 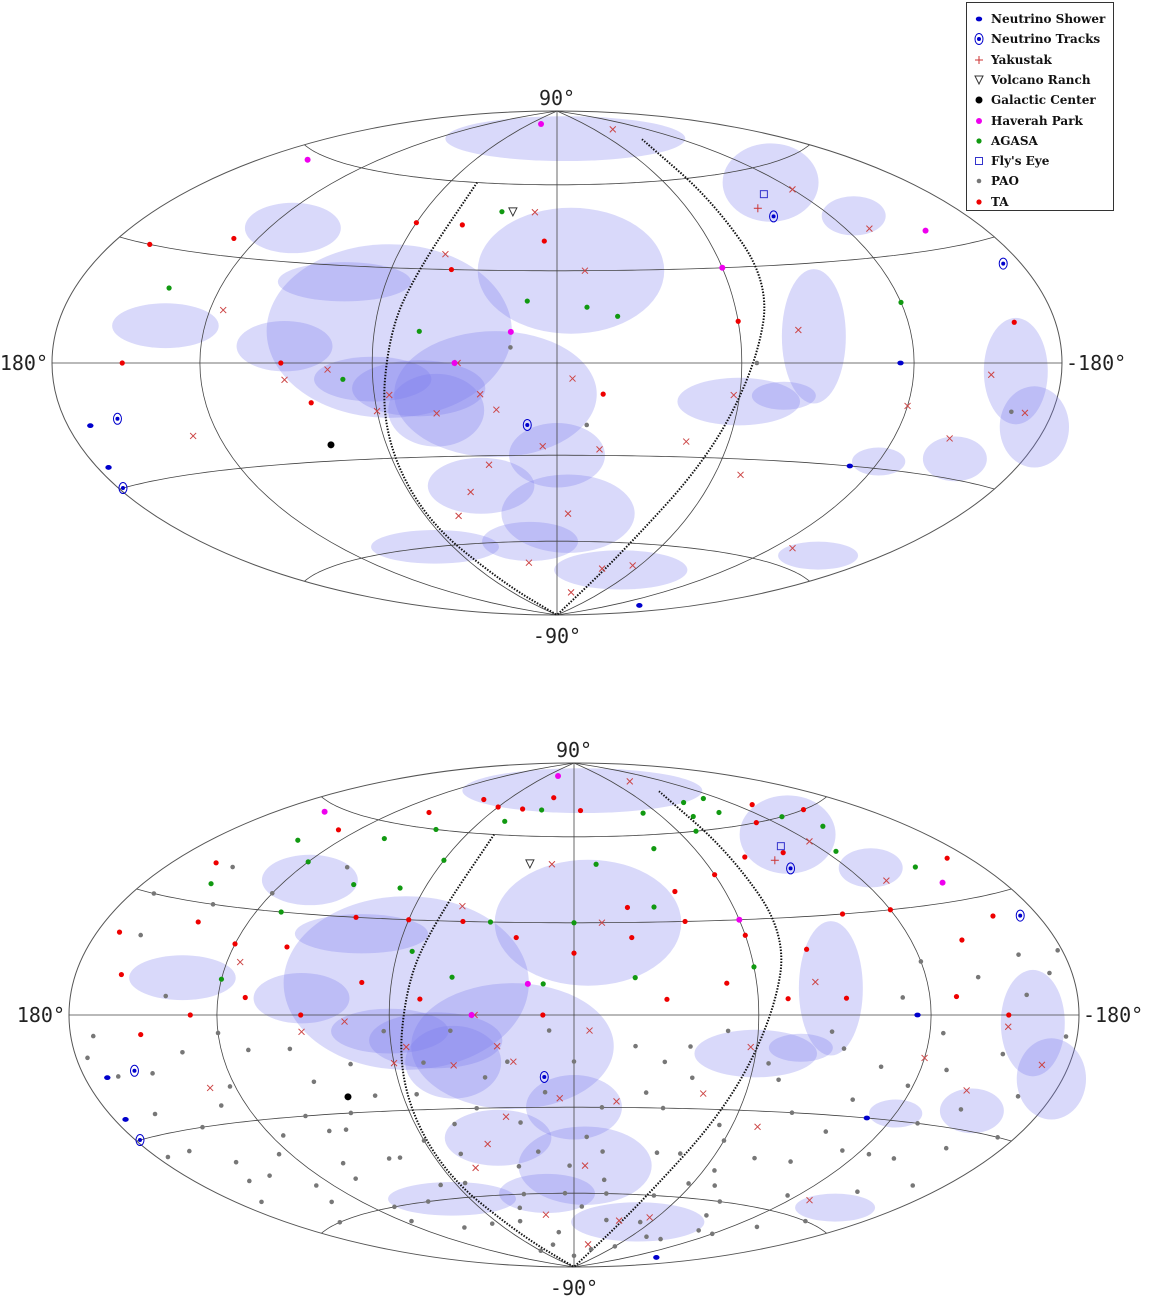 I want to click on flyseye-points, so click(x=780, y=846).